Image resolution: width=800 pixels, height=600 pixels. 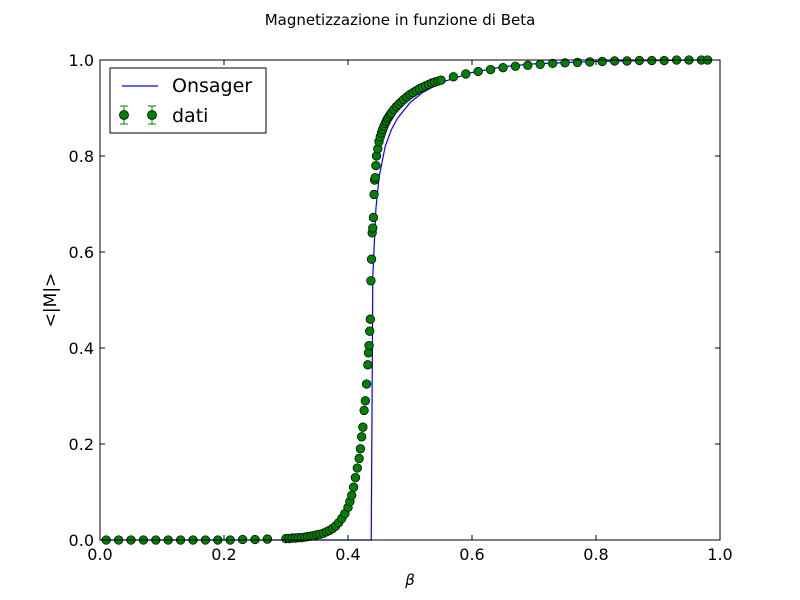 What do you see at coordinates (719, 554) in the screenshot?
I see `x-tick-label: 1.0` at bounding box center [719, 554].